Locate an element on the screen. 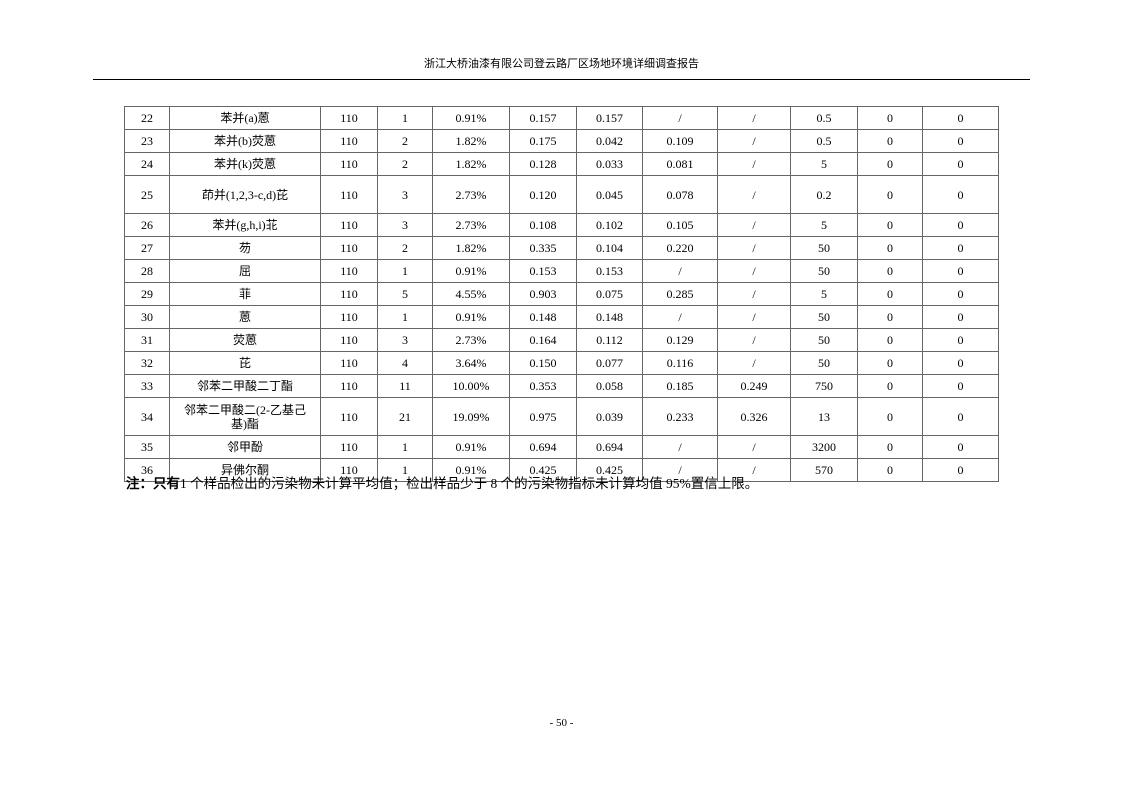 Image resolution: width=1123 pixels, height=794 pixels. table-row: 35 邻甲酚 110 1 0.91% 0.694 0.694//3200 0 0 is located at coordinates (561, 447).